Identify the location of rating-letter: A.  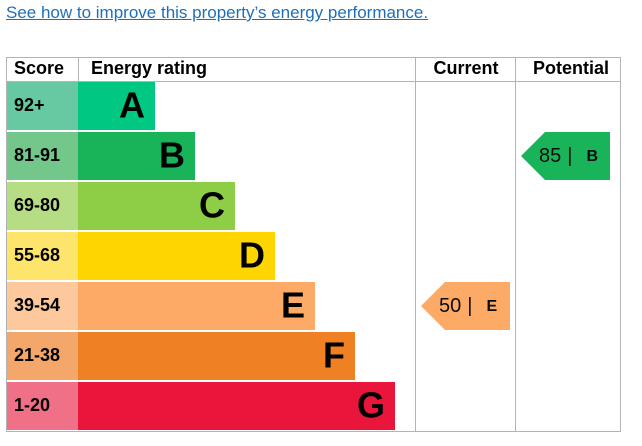
(132, 105).